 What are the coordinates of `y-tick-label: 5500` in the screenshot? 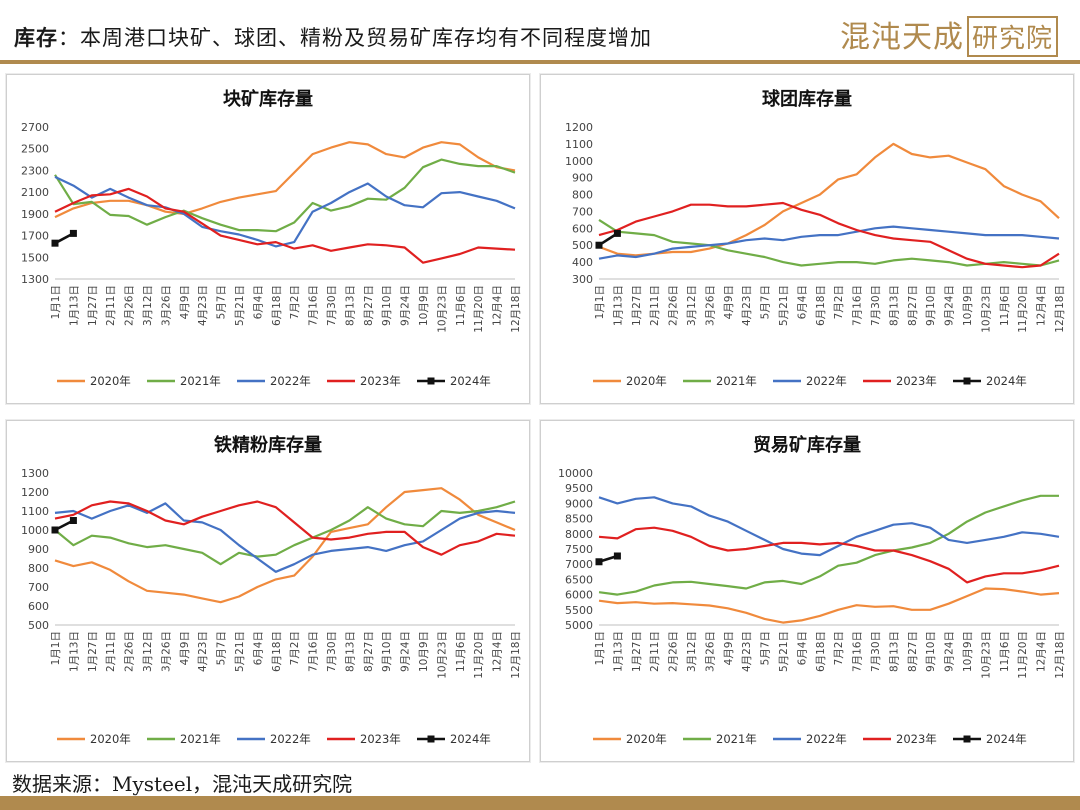 It's located at (579, 610).